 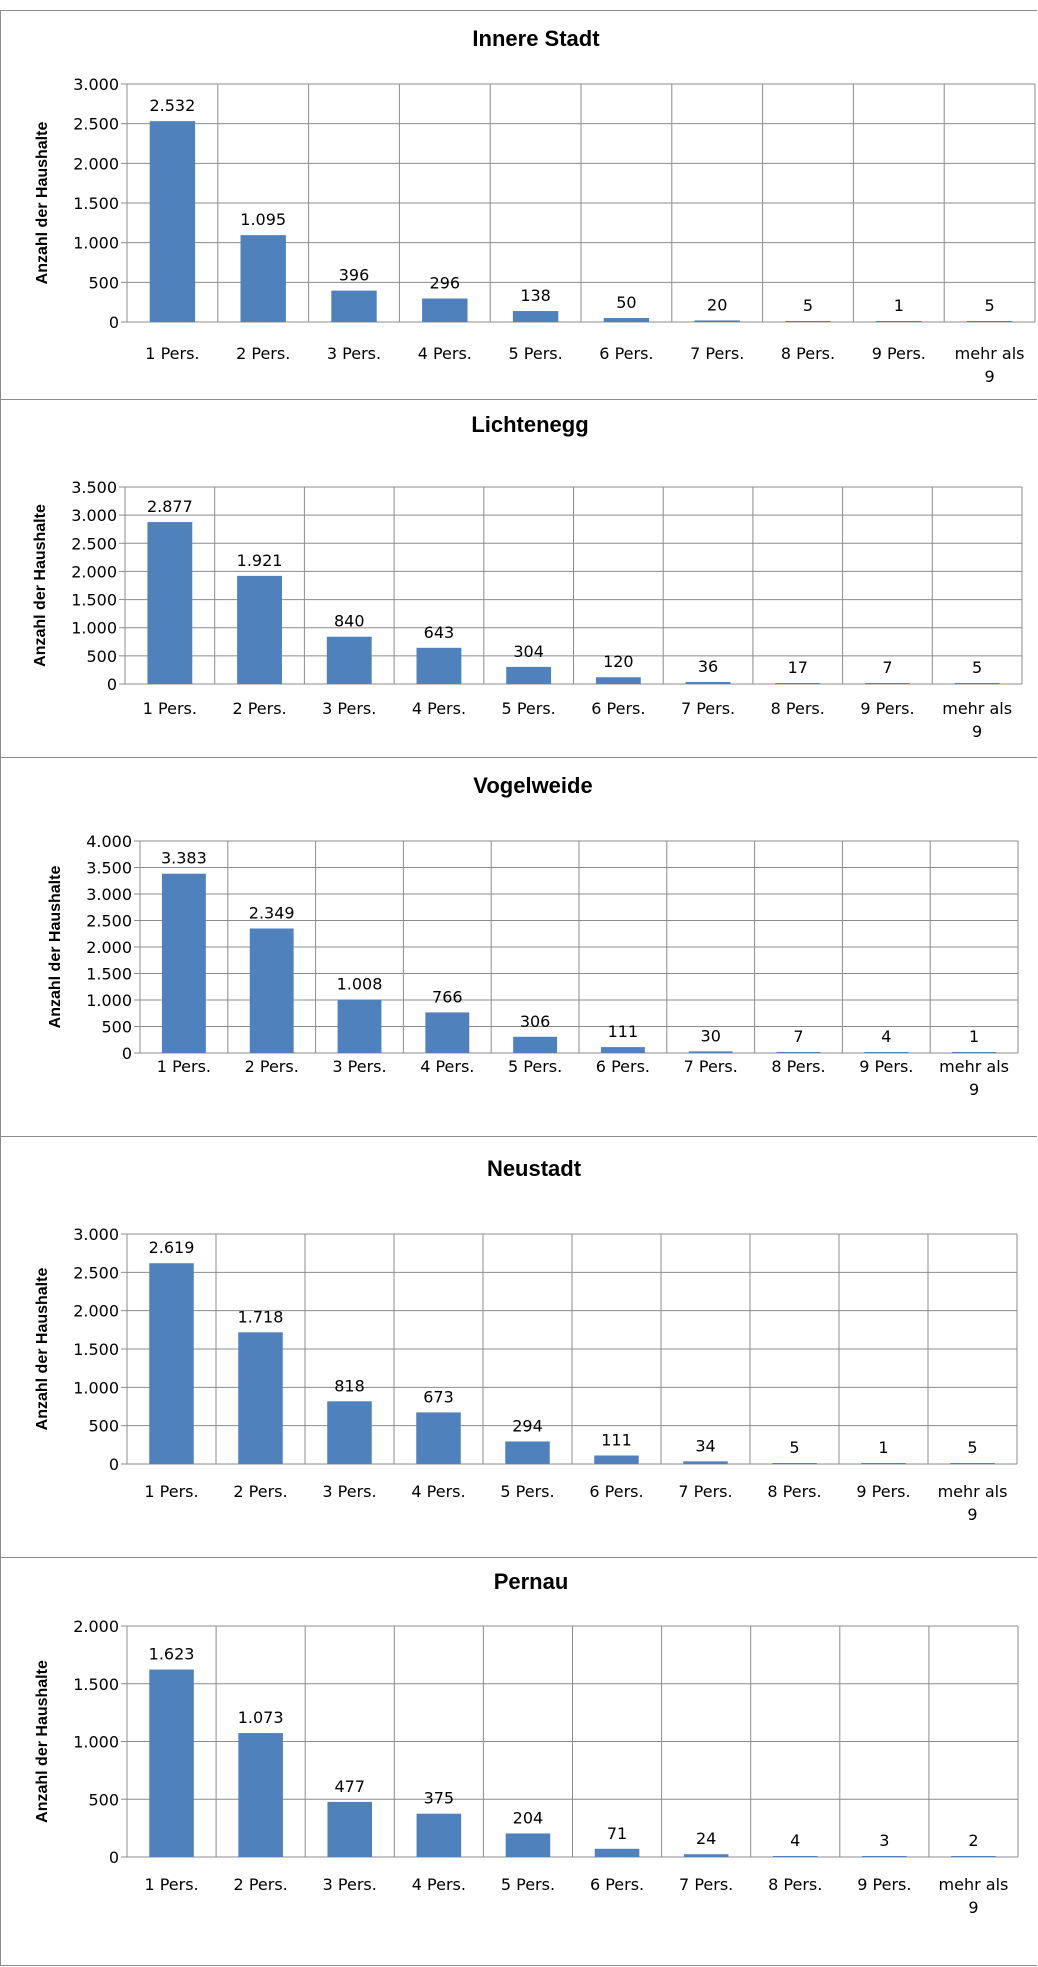 I want to click on data-label: 50, so click(x=626, y=302).